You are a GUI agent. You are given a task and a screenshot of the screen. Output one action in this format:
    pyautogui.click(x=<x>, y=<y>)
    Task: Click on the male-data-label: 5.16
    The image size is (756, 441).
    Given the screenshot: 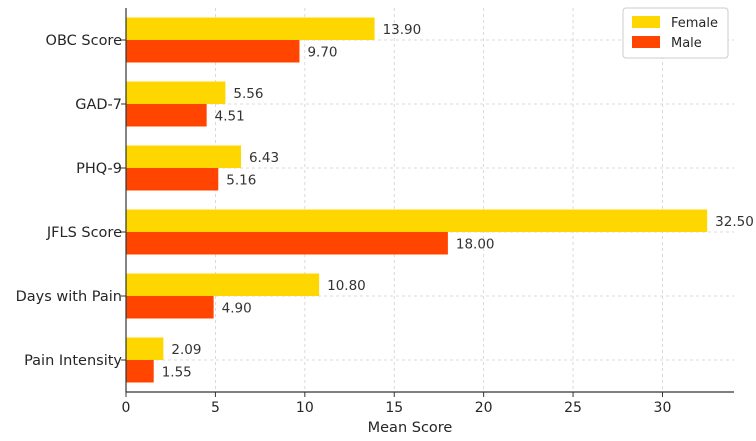 What is the action you would take?
    pyautogui.click(x=241, y=180)
    